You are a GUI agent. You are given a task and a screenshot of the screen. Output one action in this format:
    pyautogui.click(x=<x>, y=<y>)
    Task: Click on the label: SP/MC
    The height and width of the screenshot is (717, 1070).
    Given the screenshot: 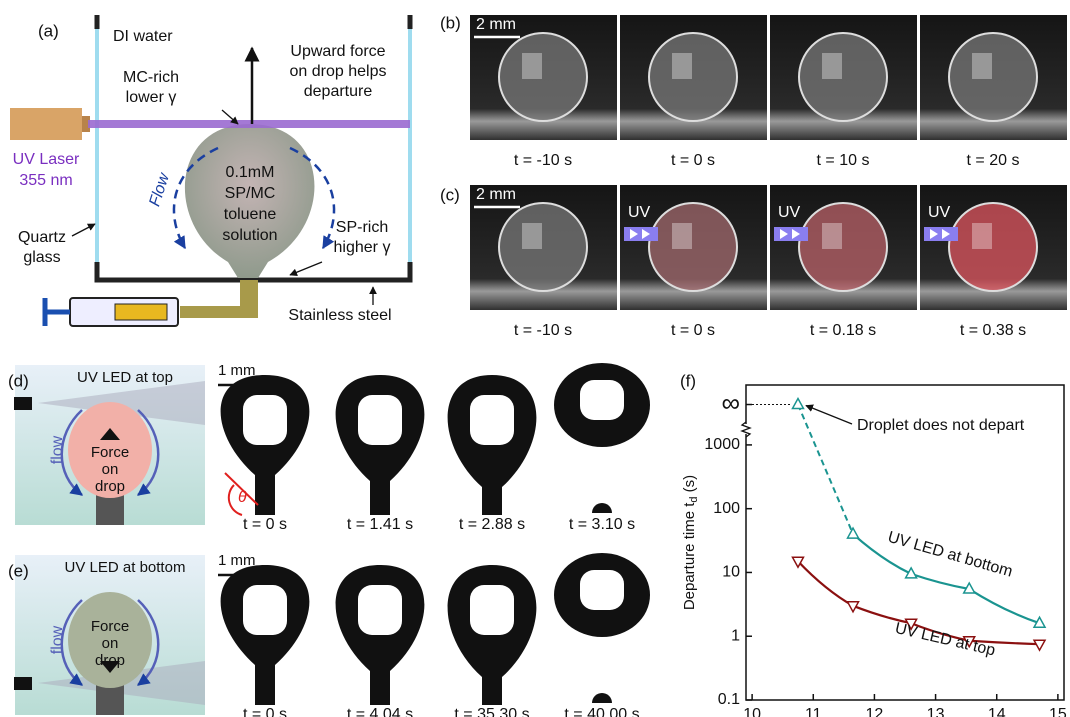 What is the action you would take?
    pyautogui.click(x=250, y=193)
    